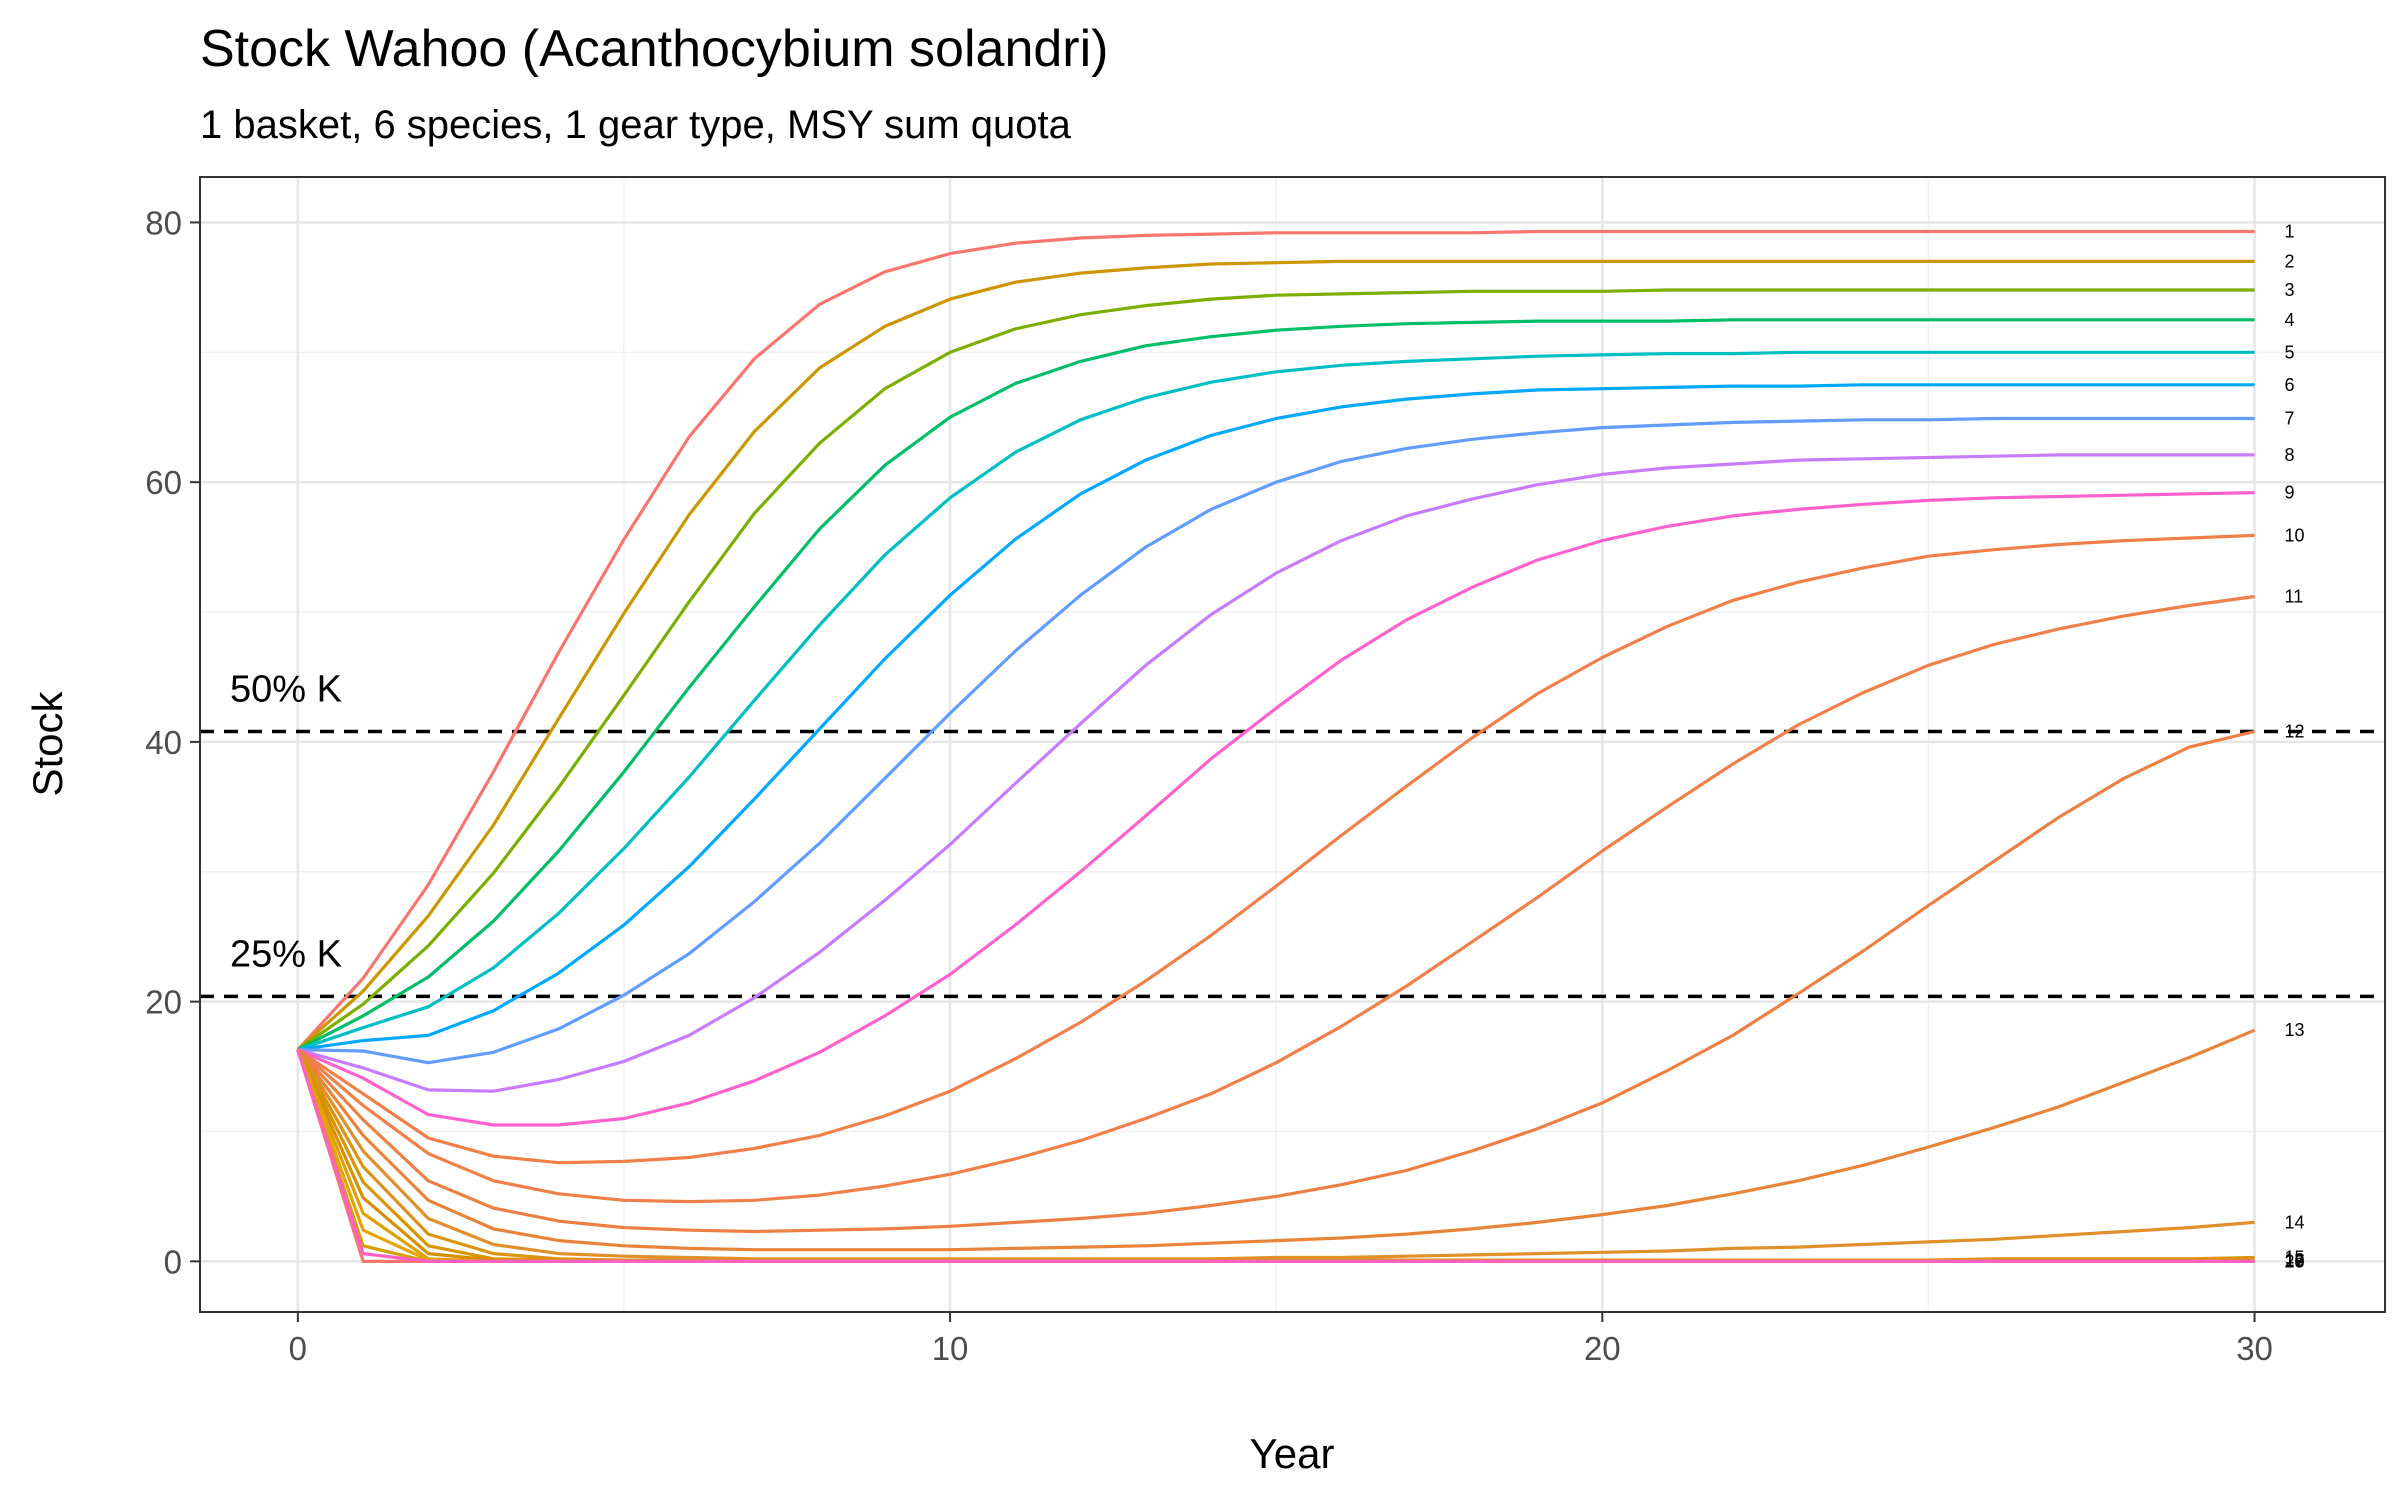 The image size is (2400, 1500). Describe the element at coordinates (2290, 352) in the screenshot. I see `series-end-label: 5` at that location.